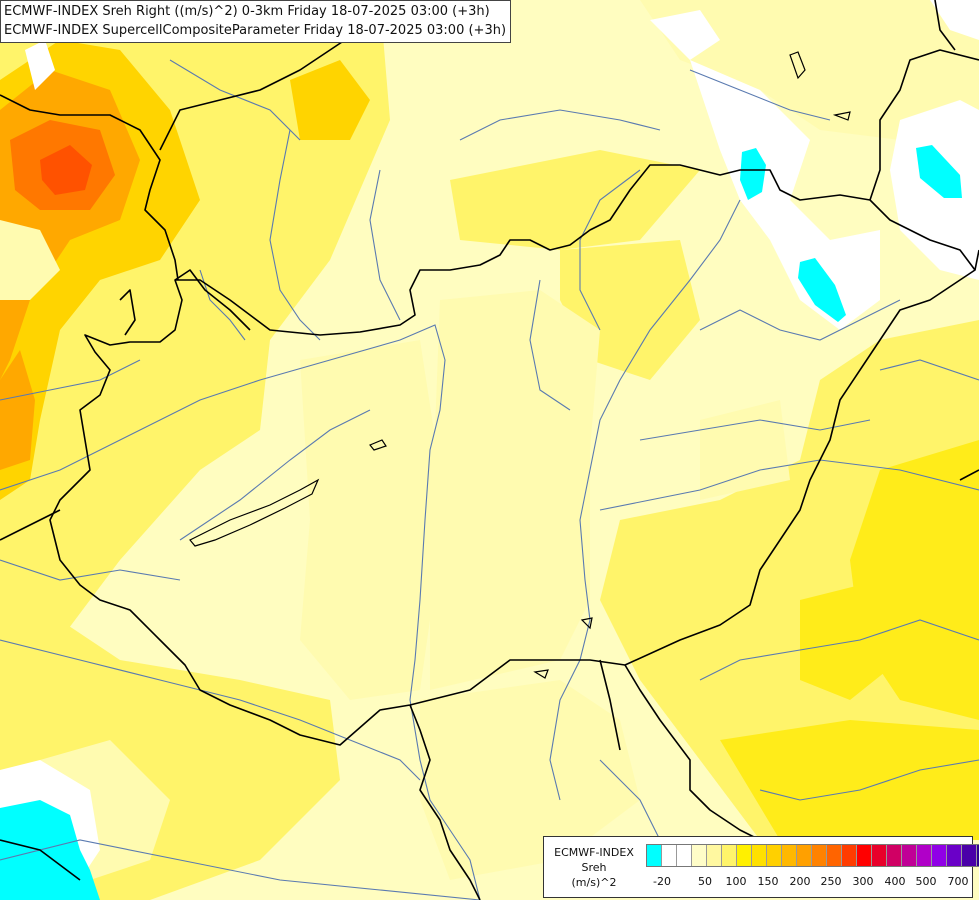 Image resolution: width=979 pixels, height=900 pixels. What do you see at coordinates (210, 710) in the screenshot?
I see `river-drava` at bounding box center [210, 710].